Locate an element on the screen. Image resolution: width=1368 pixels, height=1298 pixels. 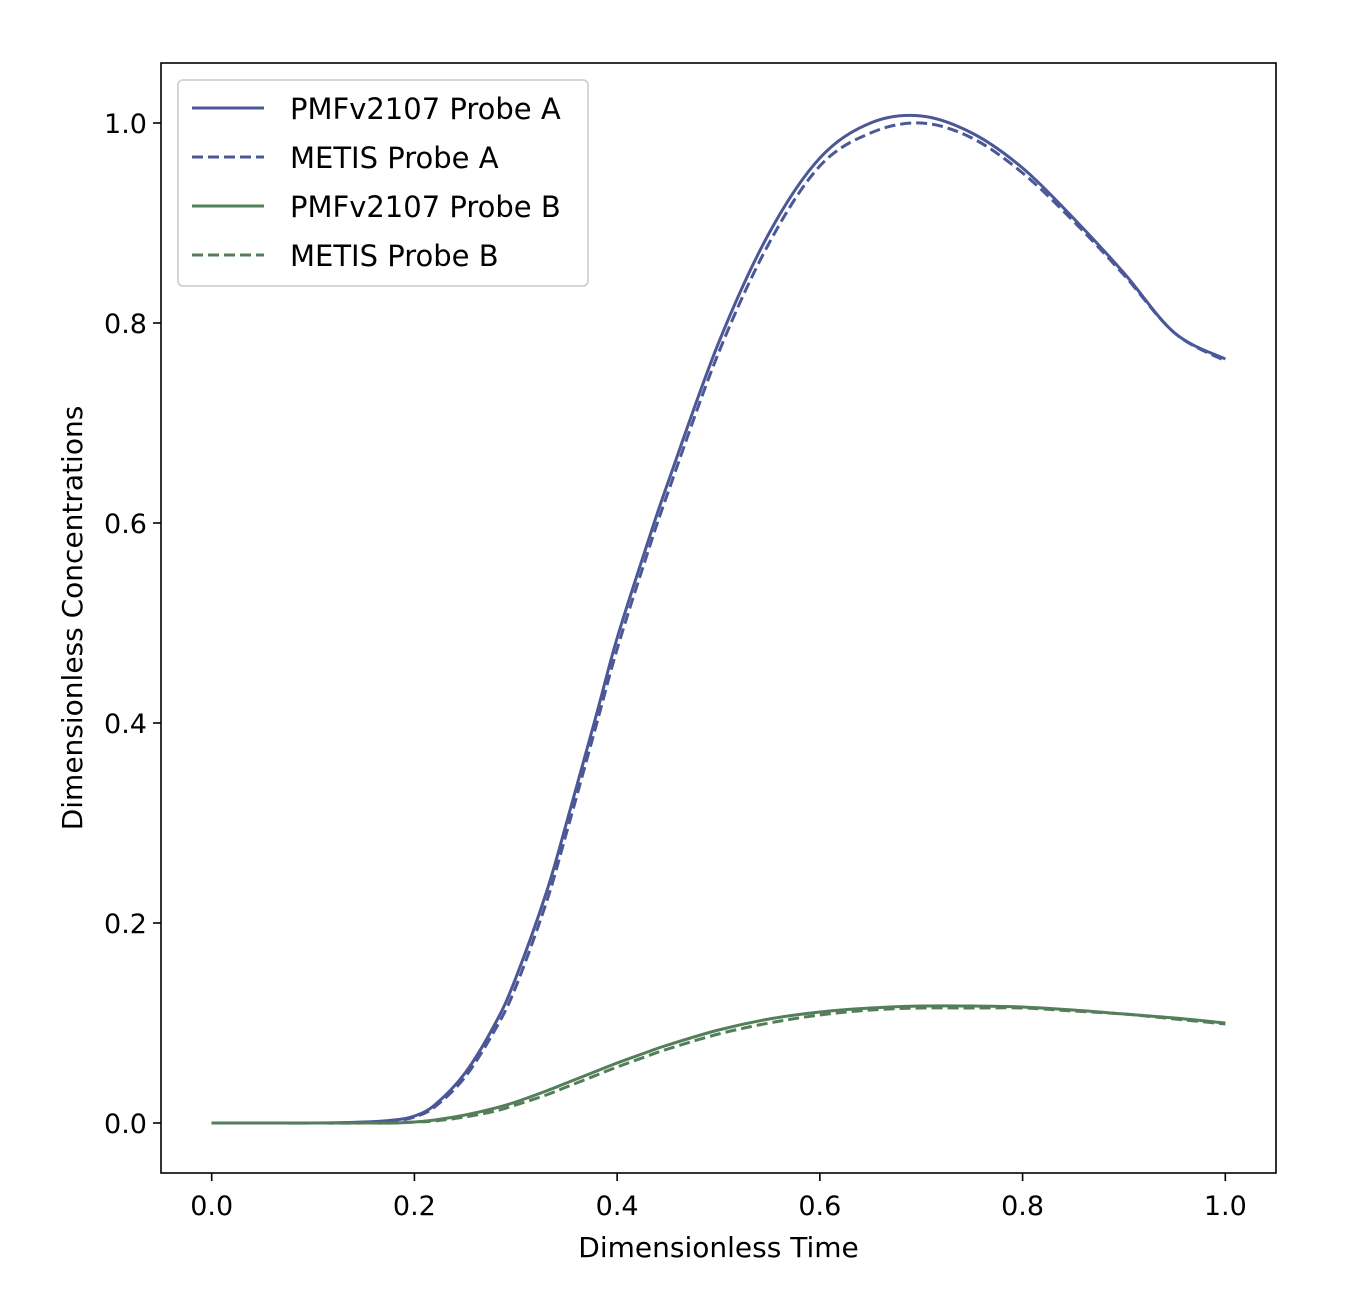
legend-label: PMFv2107 Probe B is located at coordinates (425, 207).